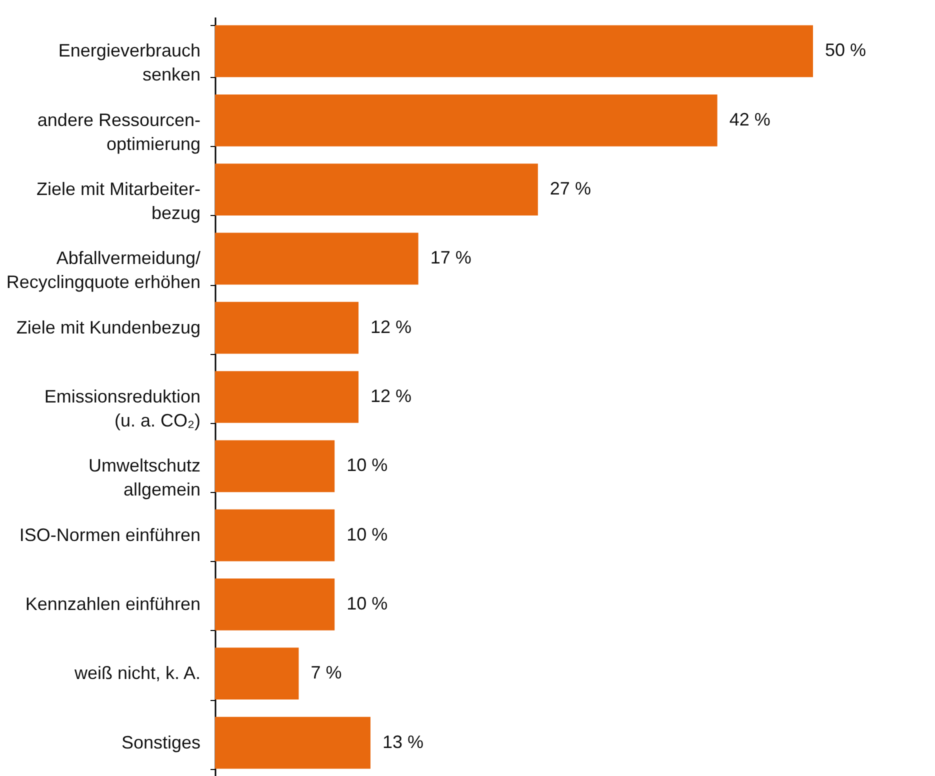 This screenshot has height=776, width=935. Describe the element at coordinates (570, 188) in the screenshot. I see `data-label: 27 %` at that location.